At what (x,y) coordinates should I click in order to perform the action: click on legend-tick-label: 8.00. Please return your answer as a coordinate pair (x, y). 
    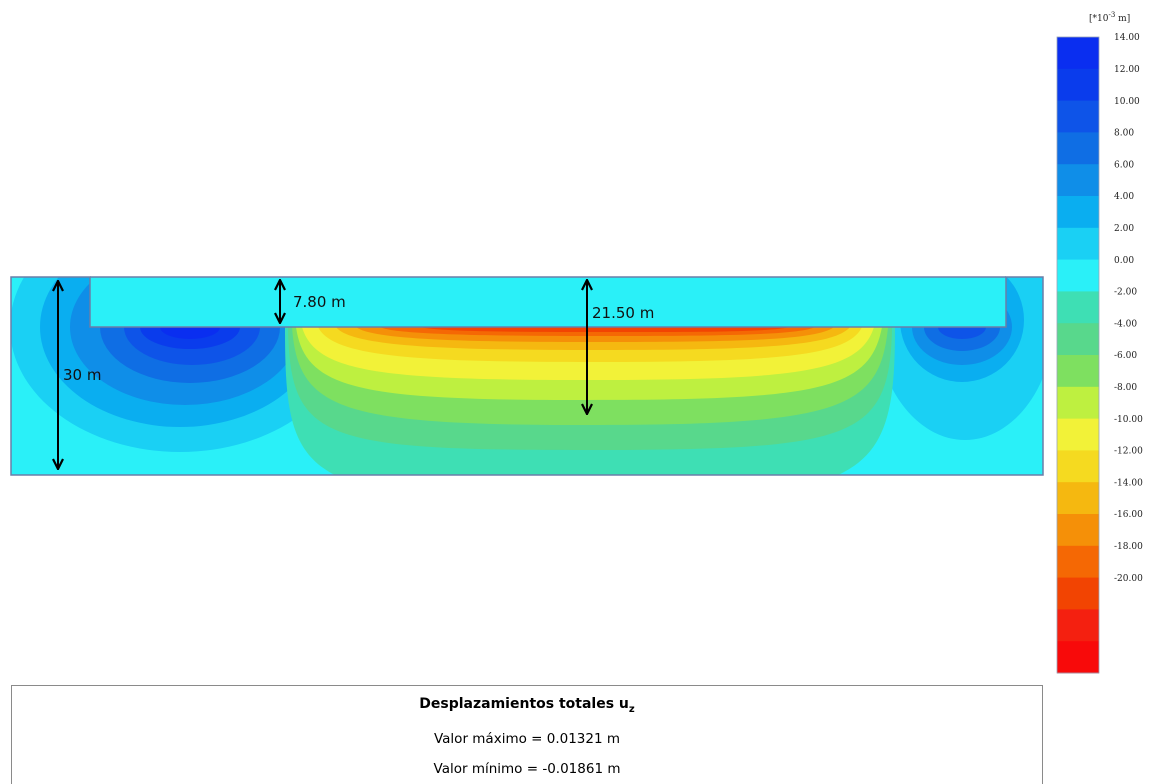
    Looking at the image, I should click on (1124, 134).